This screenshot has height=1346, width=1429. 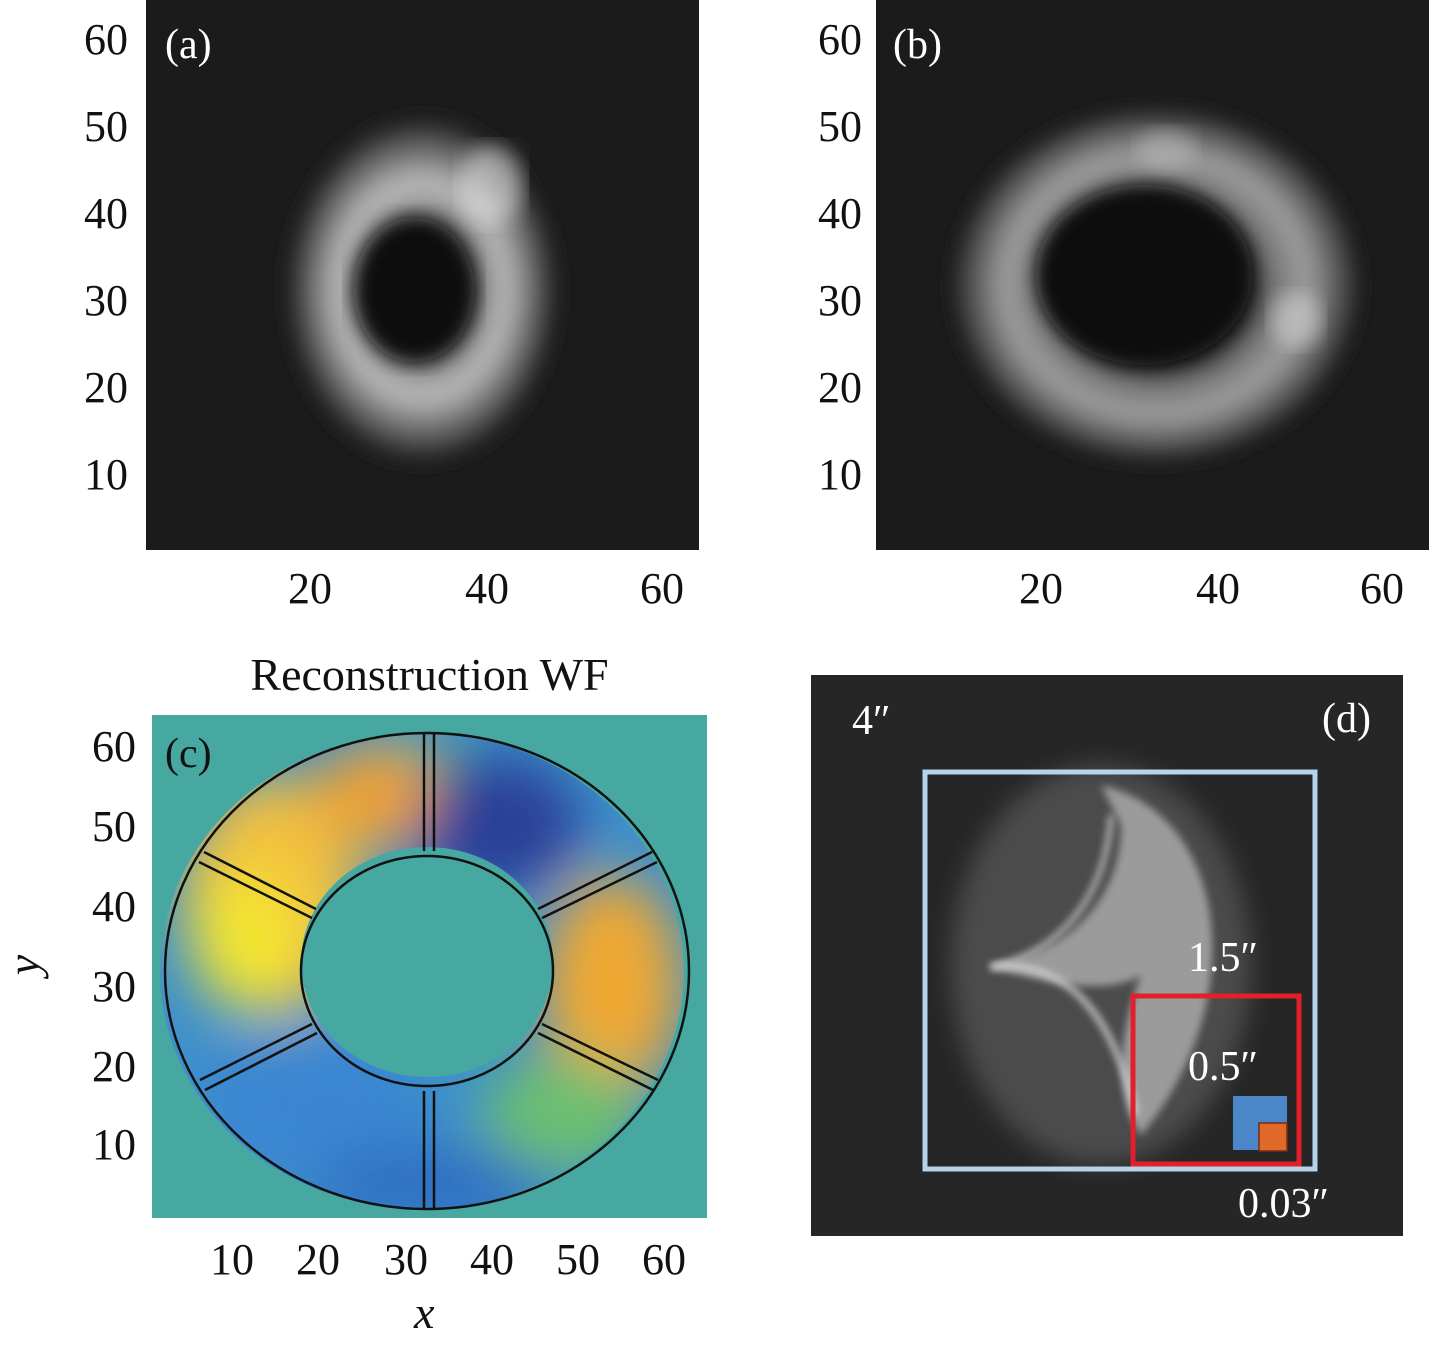 I want to click on fov-small-label: 0.03″, so click(x=1283, y=1204).